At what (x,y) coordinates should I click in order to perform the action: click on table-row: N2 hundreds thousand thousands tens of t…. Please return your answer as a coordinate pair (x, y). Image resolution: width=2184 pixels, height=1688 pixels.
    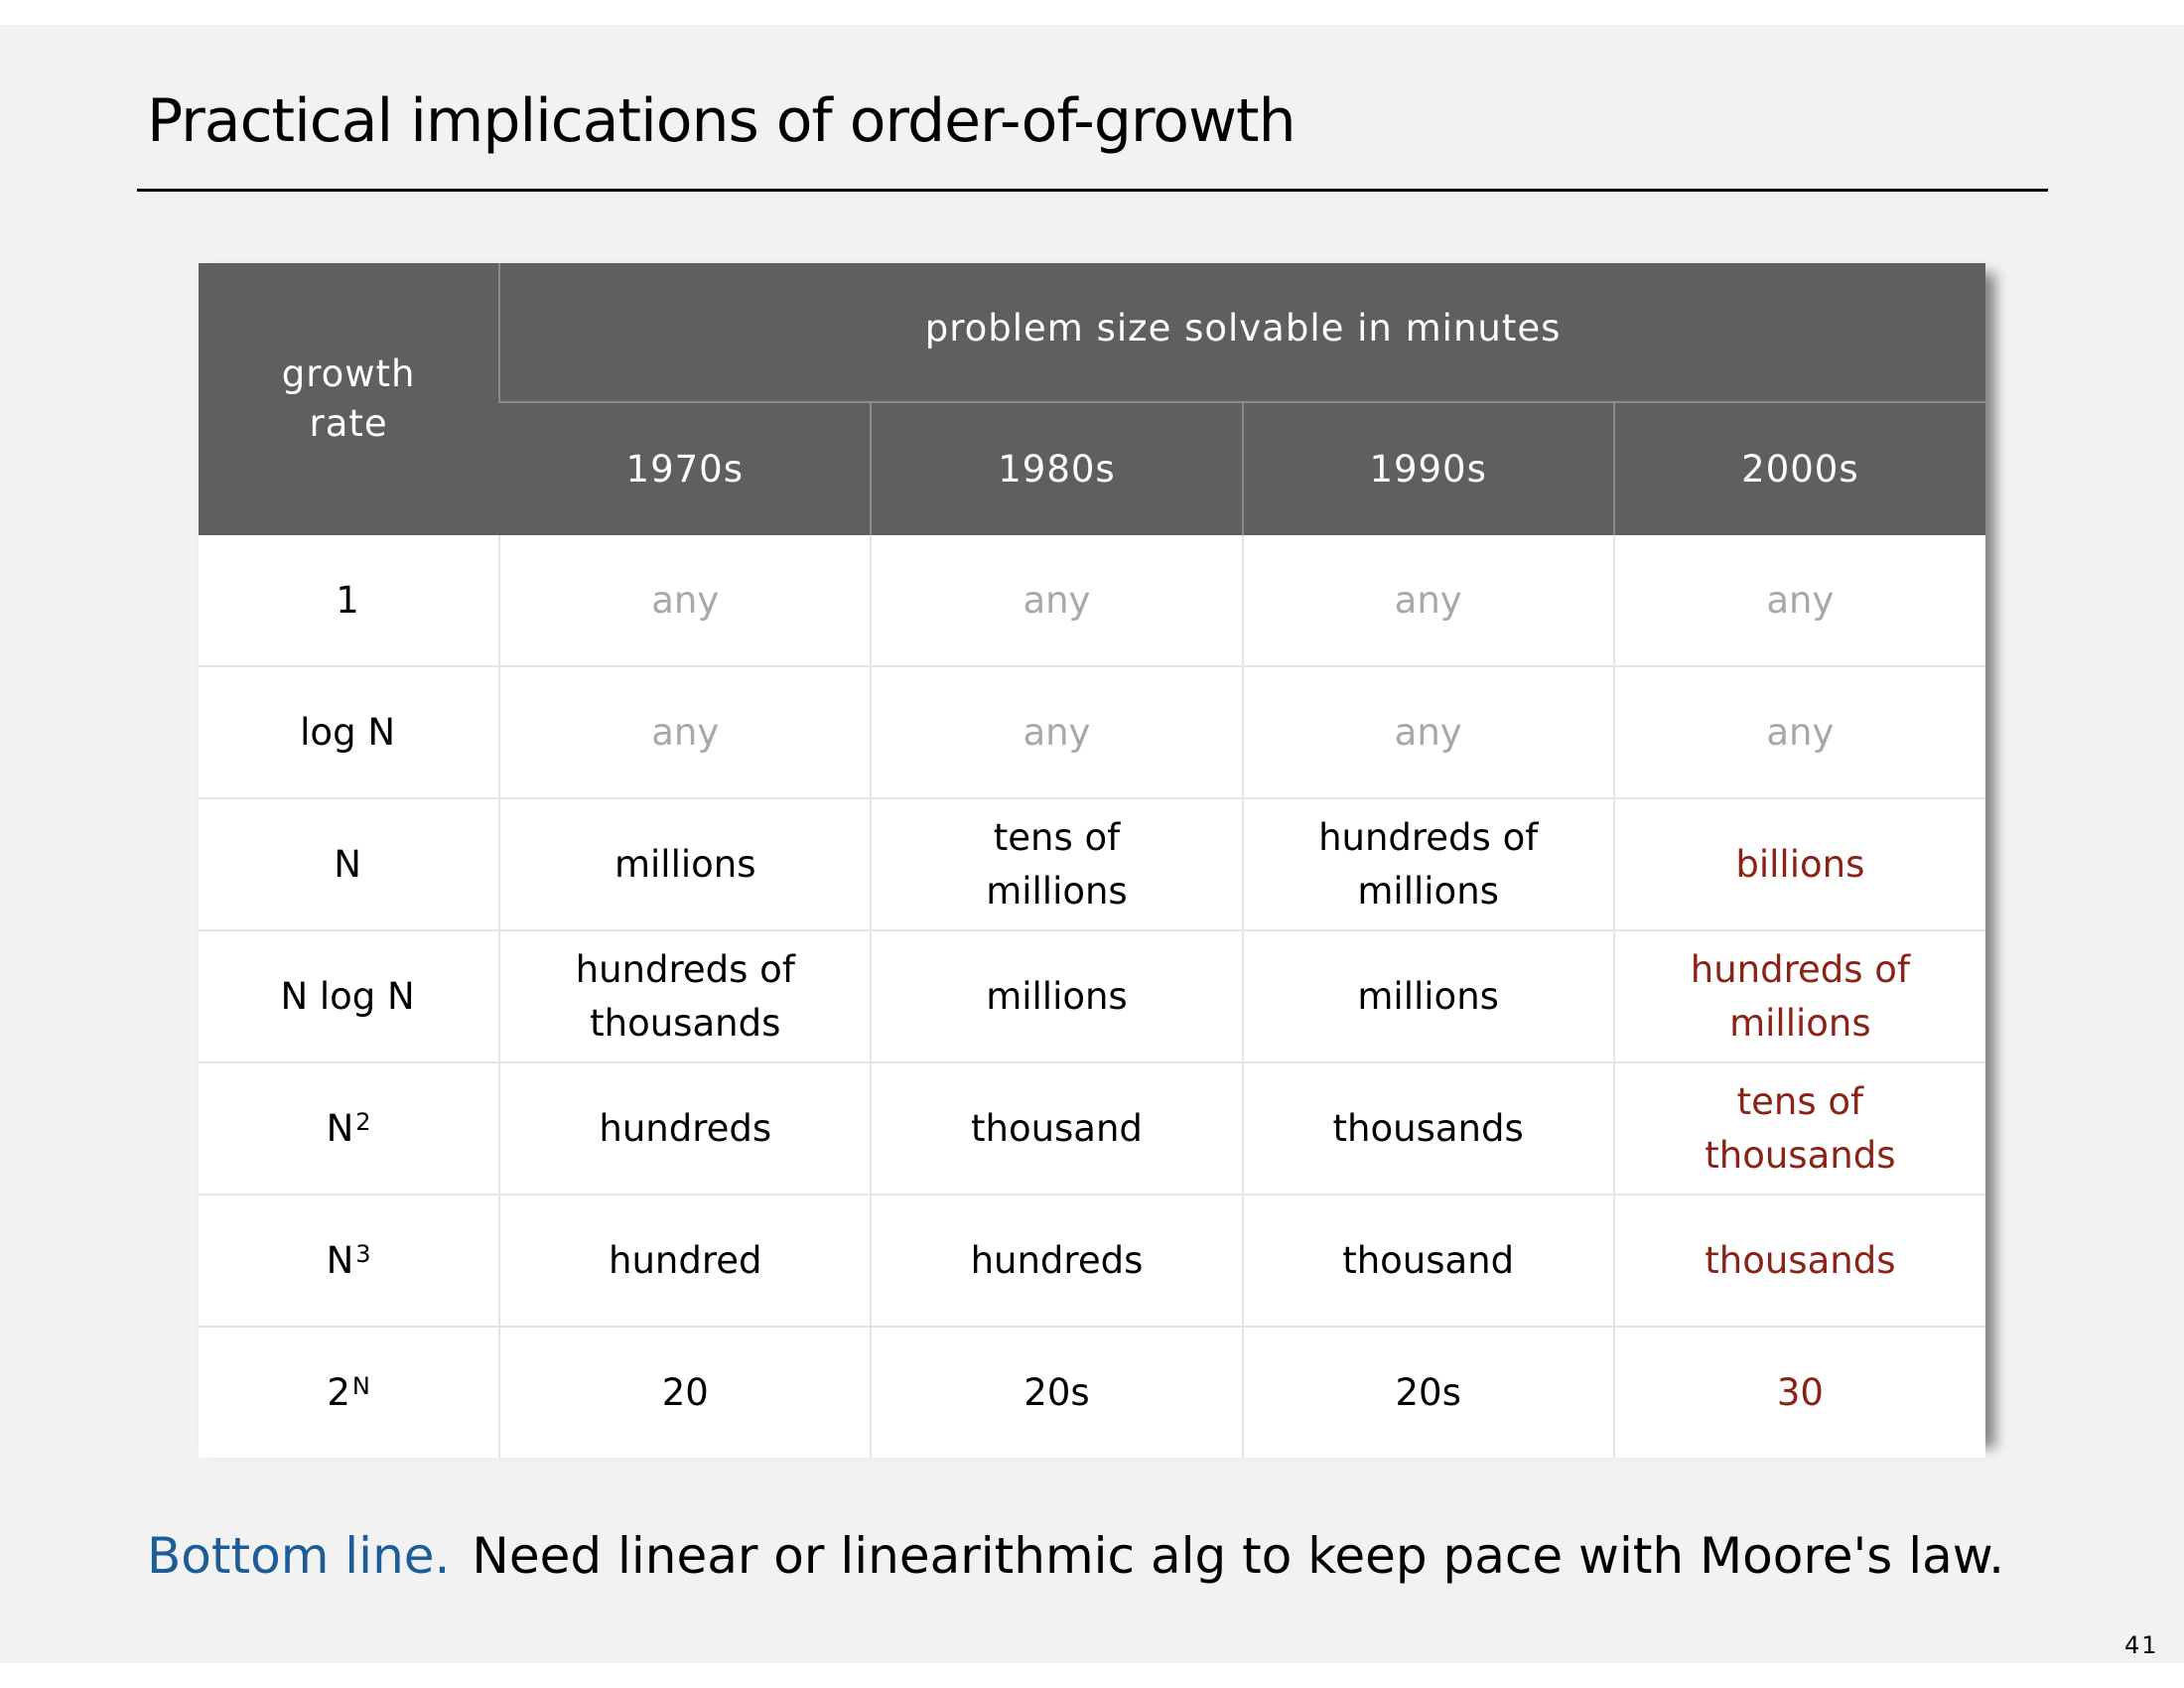
    Looking at the image, I should click on (1092, 1128).